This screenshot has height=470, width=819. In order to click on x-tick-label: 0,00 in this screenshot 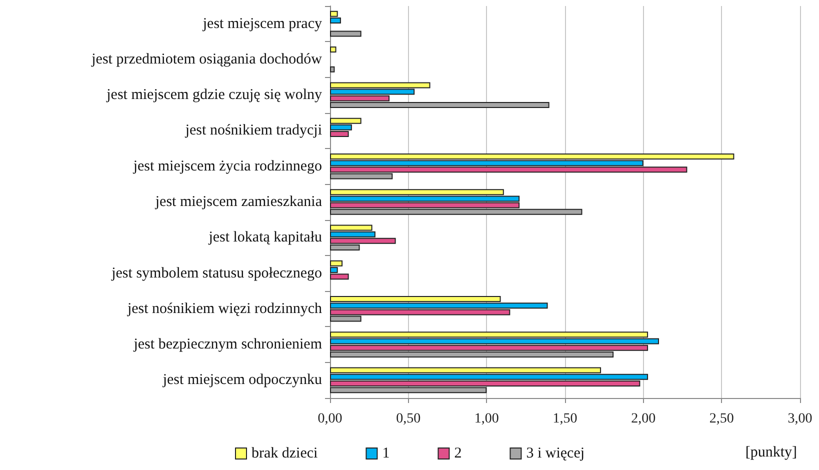, I will do `click(330, 419)`.